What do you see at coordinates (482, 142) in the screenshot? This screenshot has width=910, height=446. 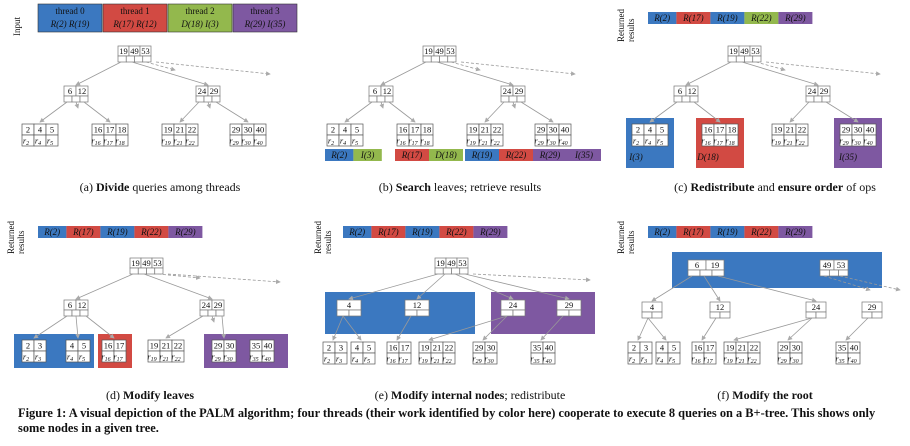 I see `leaf-2-value: r21` at bounding box center [482, 142].